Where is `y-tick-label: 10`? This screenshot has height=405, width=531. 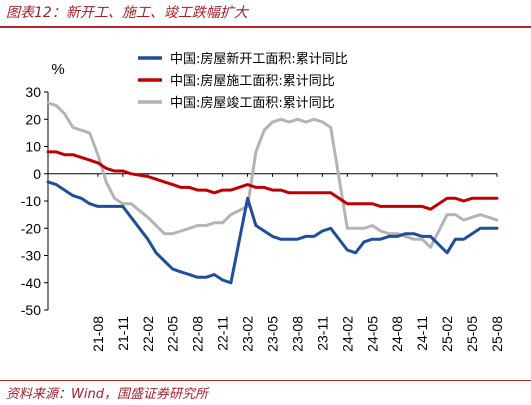 y-tick-label: 10 is located at coordinates (33, 147).